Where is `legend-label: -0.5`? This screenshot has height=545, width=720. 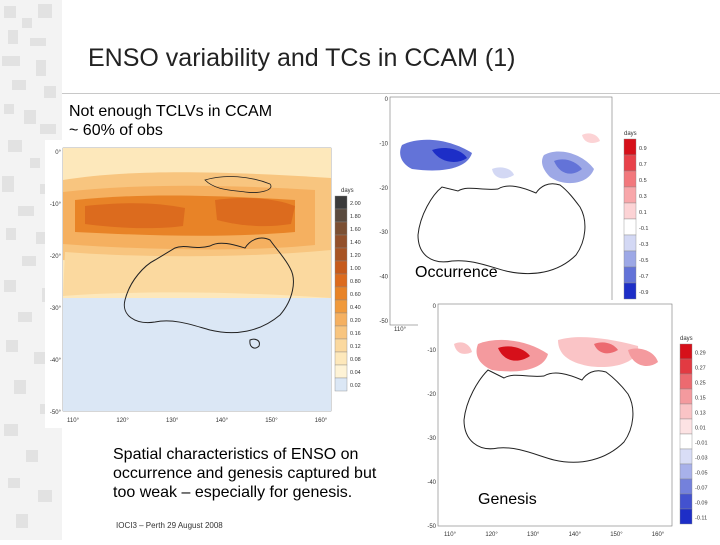 legend-label: -0.5 is located at coordinates (643, 261).